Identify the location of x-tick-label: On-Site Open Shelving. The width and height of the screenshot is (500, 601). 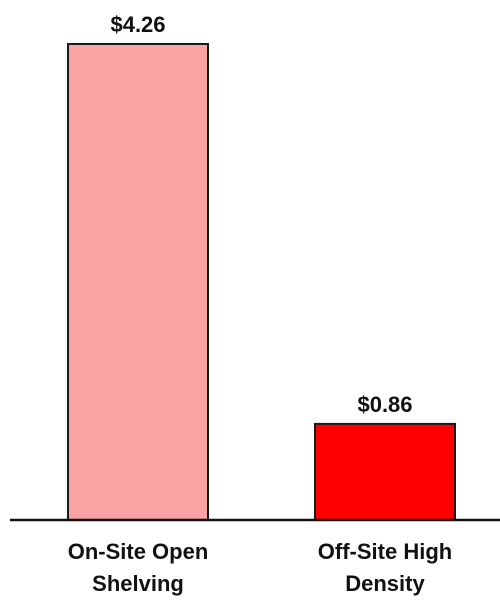
(138, 567).